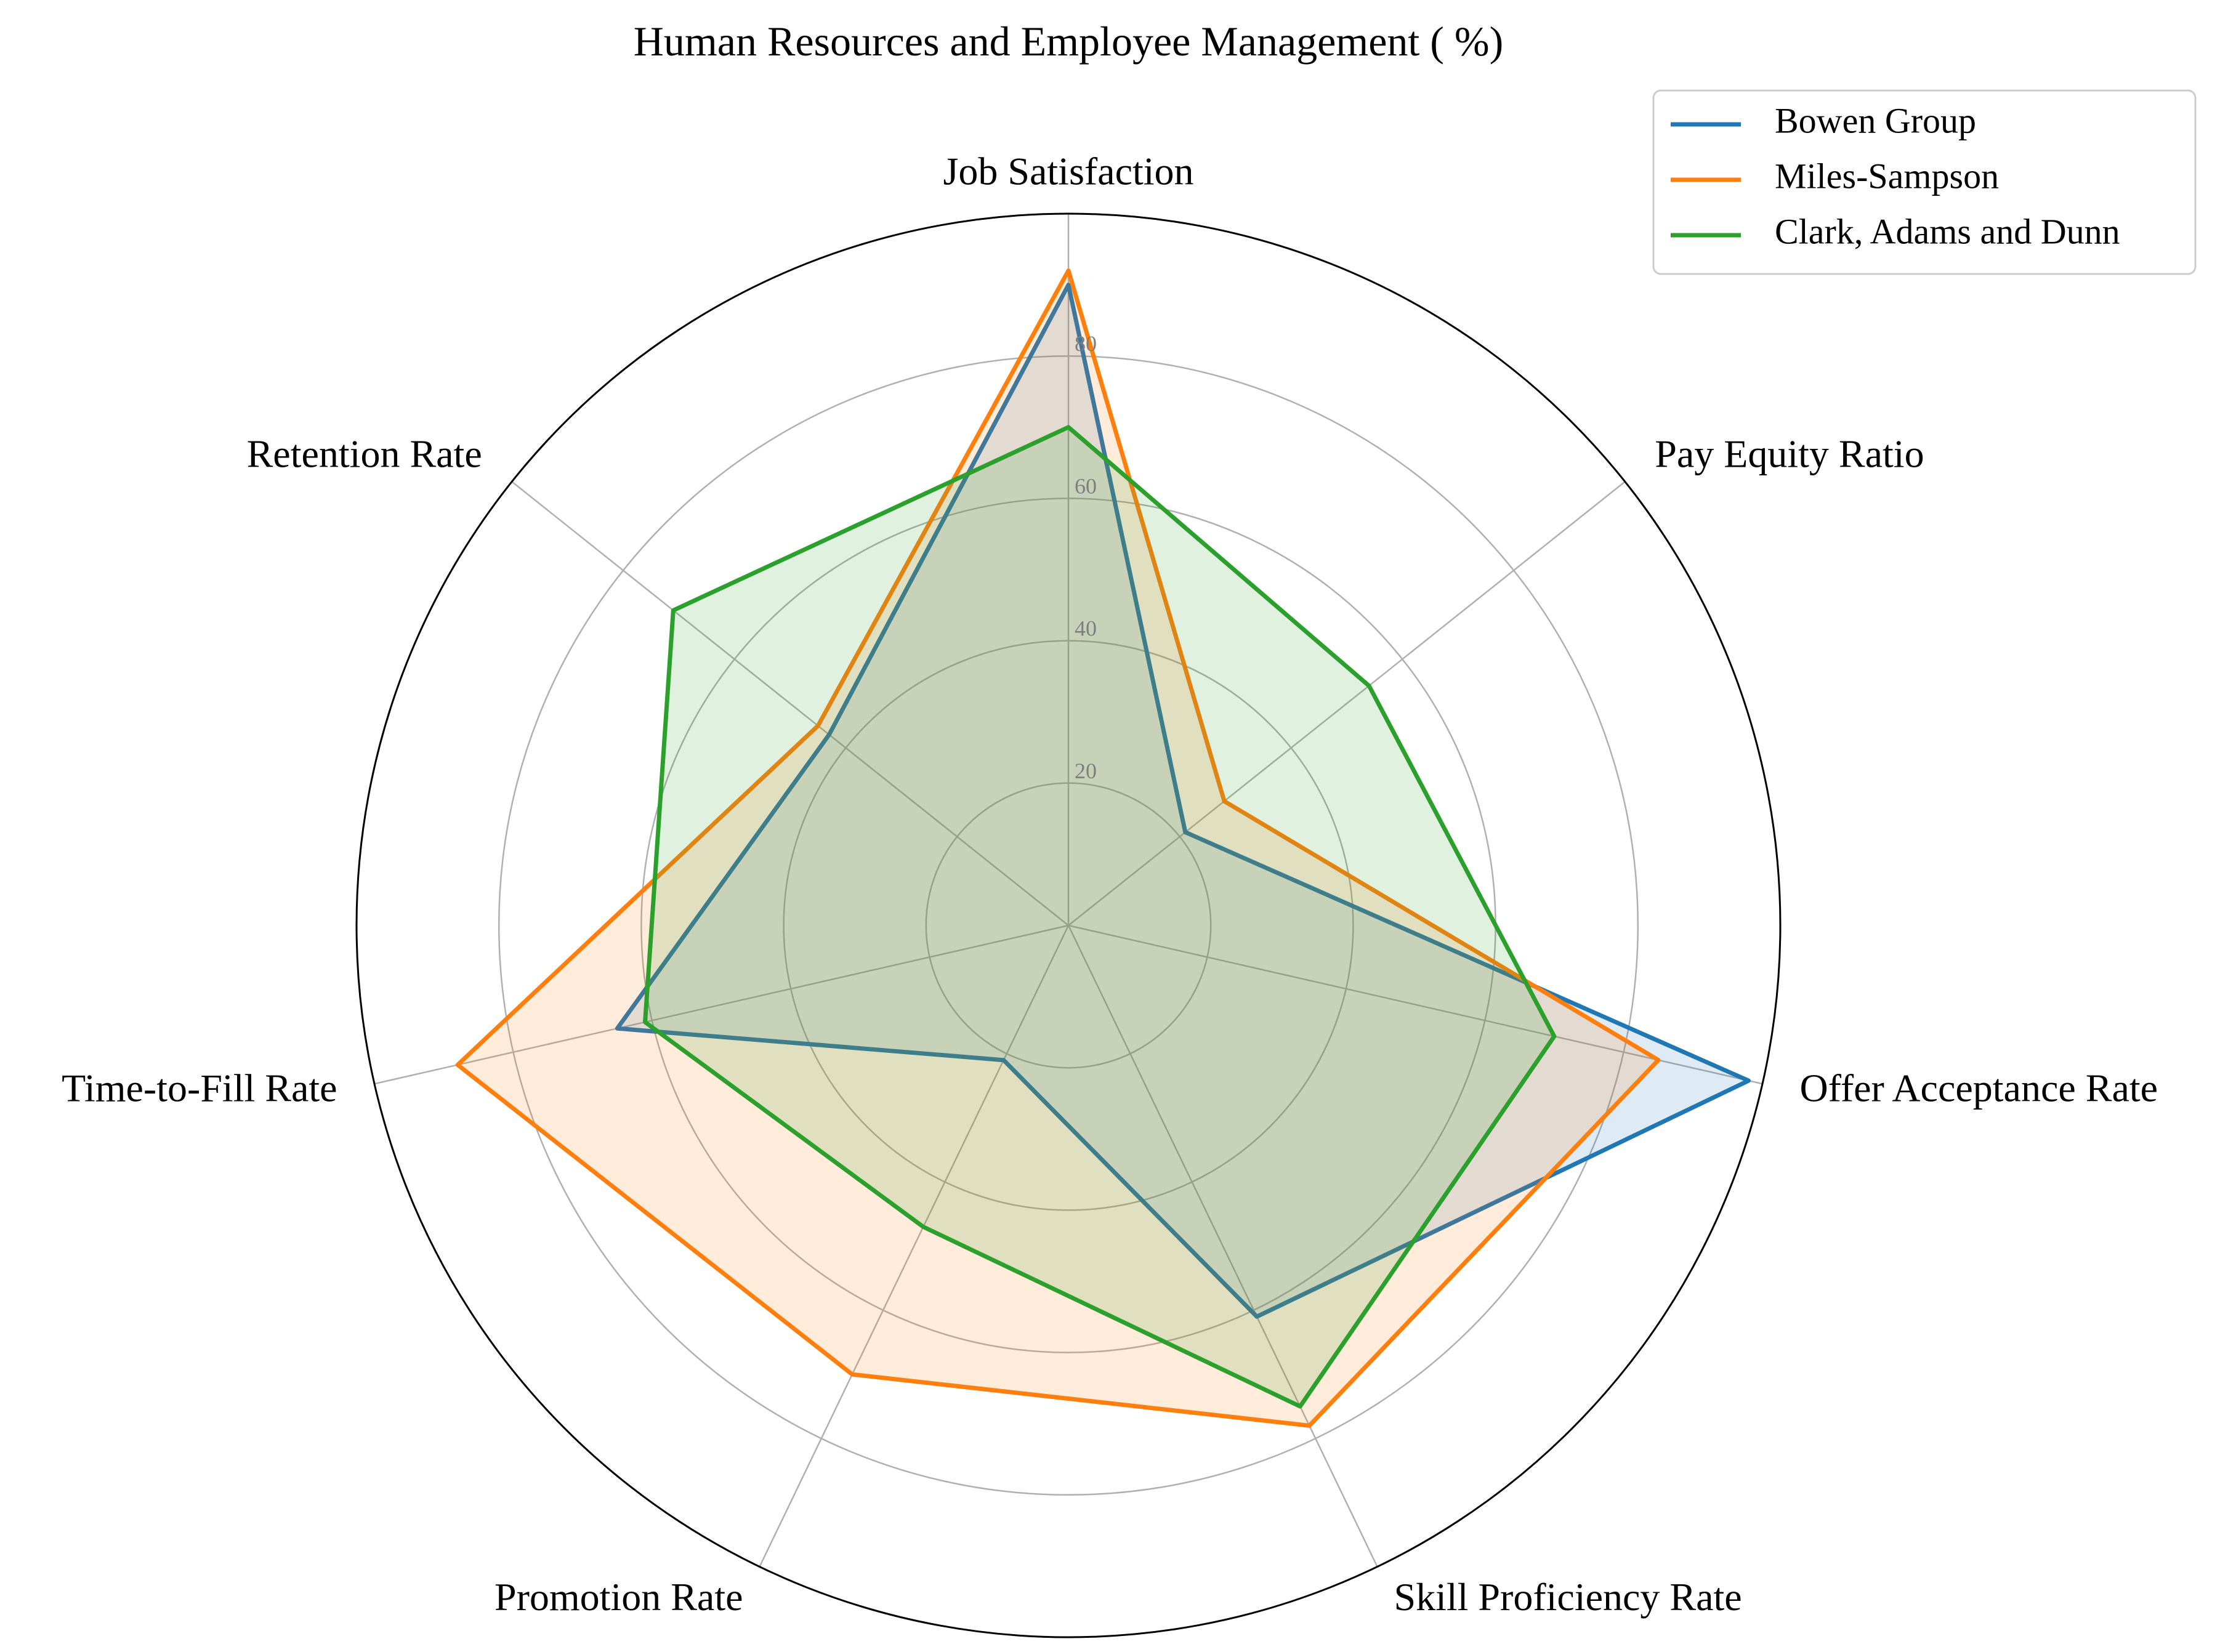 The image size is (2236, 1652). Describe the element at coordinates (1978, 1088) in the screenshot. I see `category-label: Offer Acceptance Rate` at that location.